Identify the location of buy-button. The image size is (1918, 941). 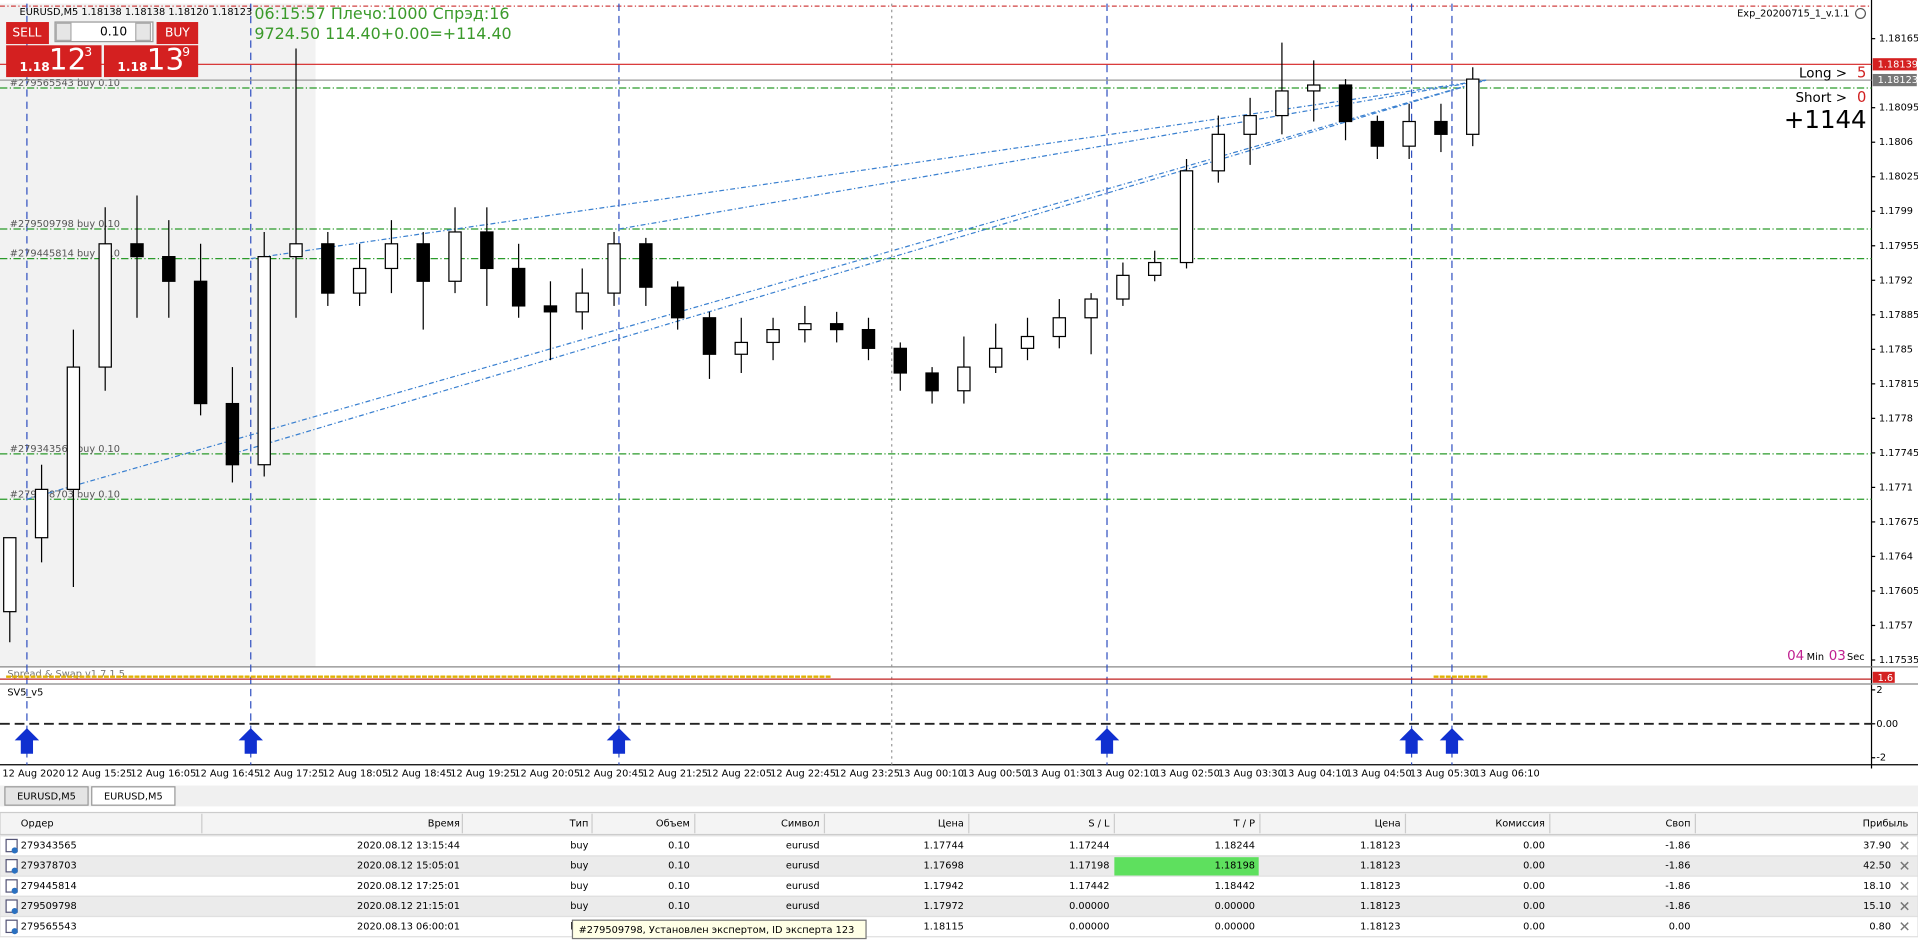
(177, 33).